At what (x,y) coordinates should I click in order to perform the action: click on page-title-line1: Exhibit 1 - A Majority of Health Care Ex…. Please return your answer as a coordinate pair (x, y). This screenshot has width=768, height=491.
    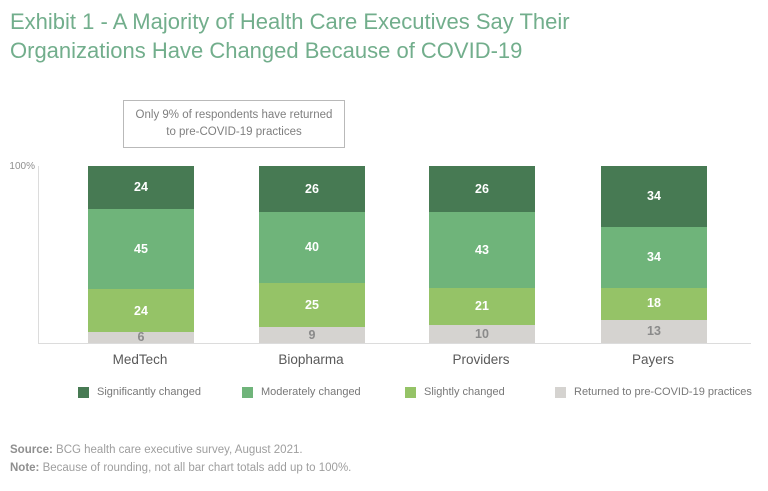
    Looking at the image, I should click on (290, 21).